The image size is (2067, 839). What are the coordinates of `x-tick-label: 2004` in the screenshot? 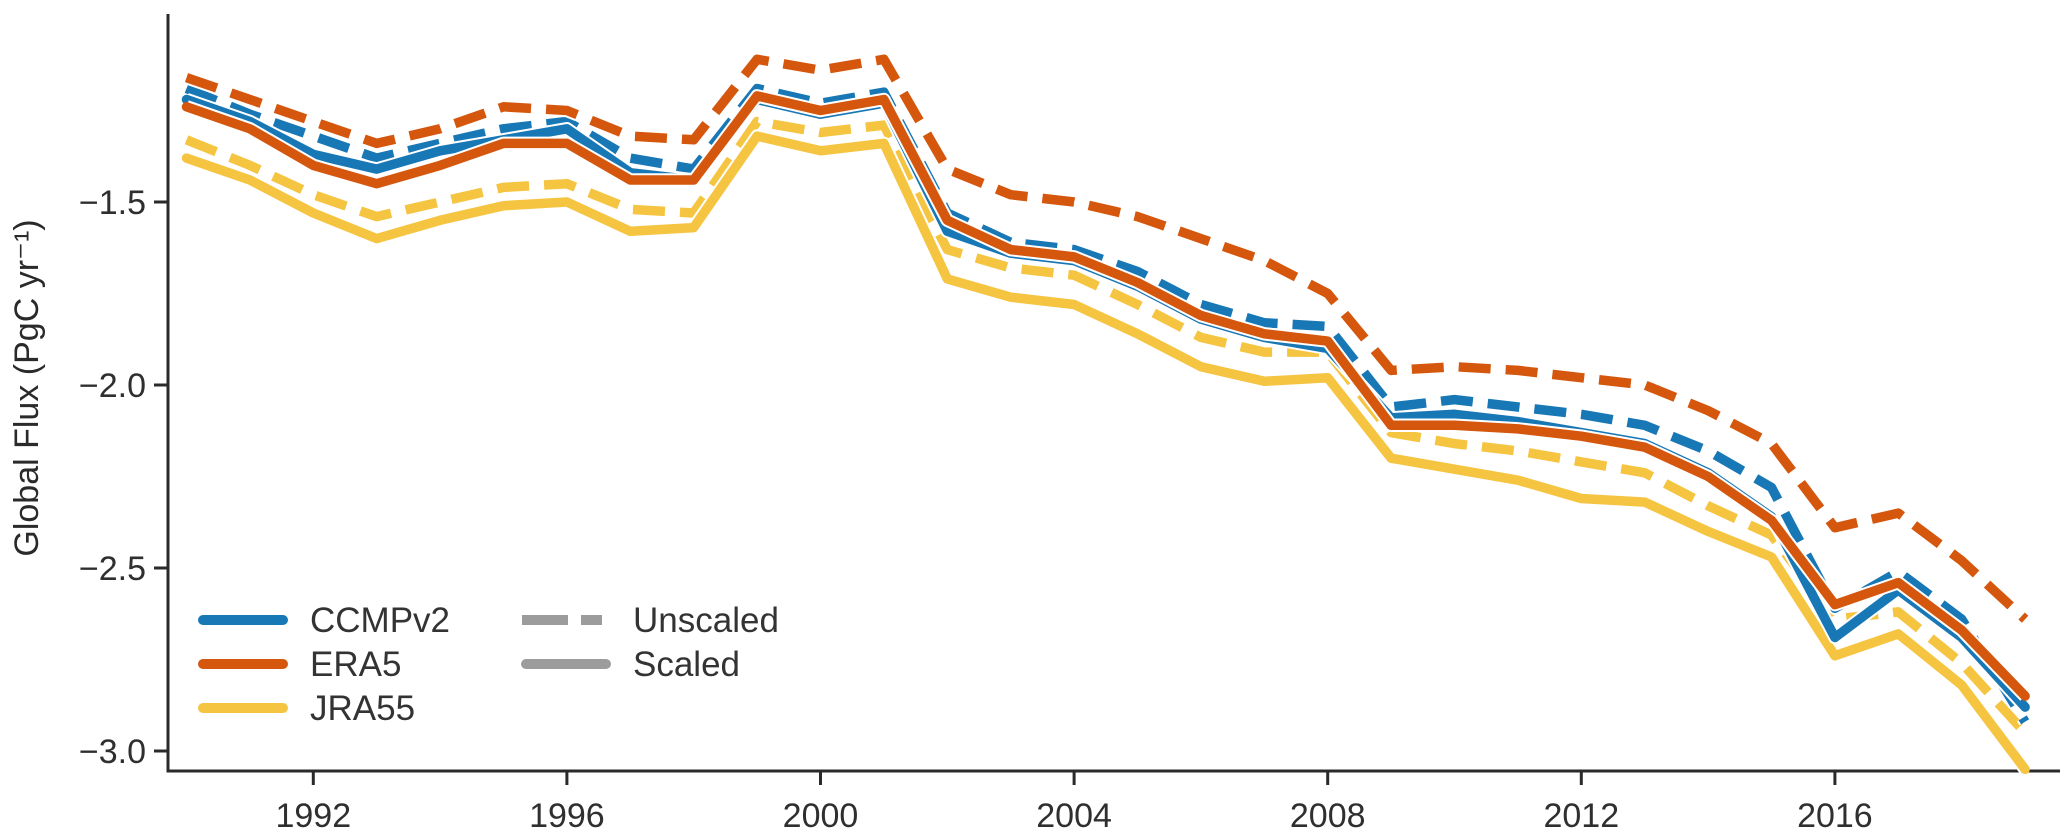 It's located at (1074, 816).